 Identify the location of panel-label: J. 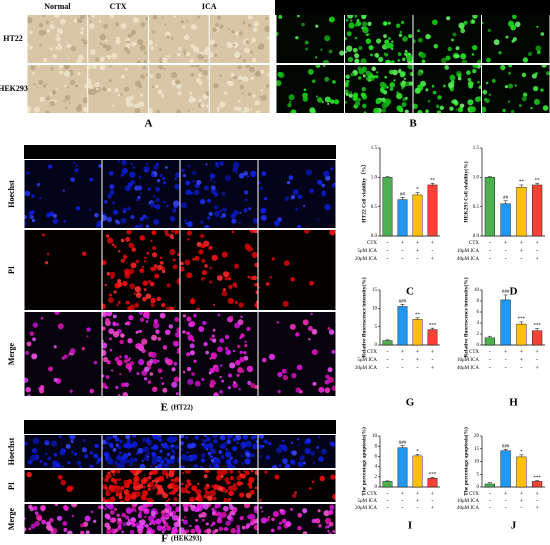
(514, 526).